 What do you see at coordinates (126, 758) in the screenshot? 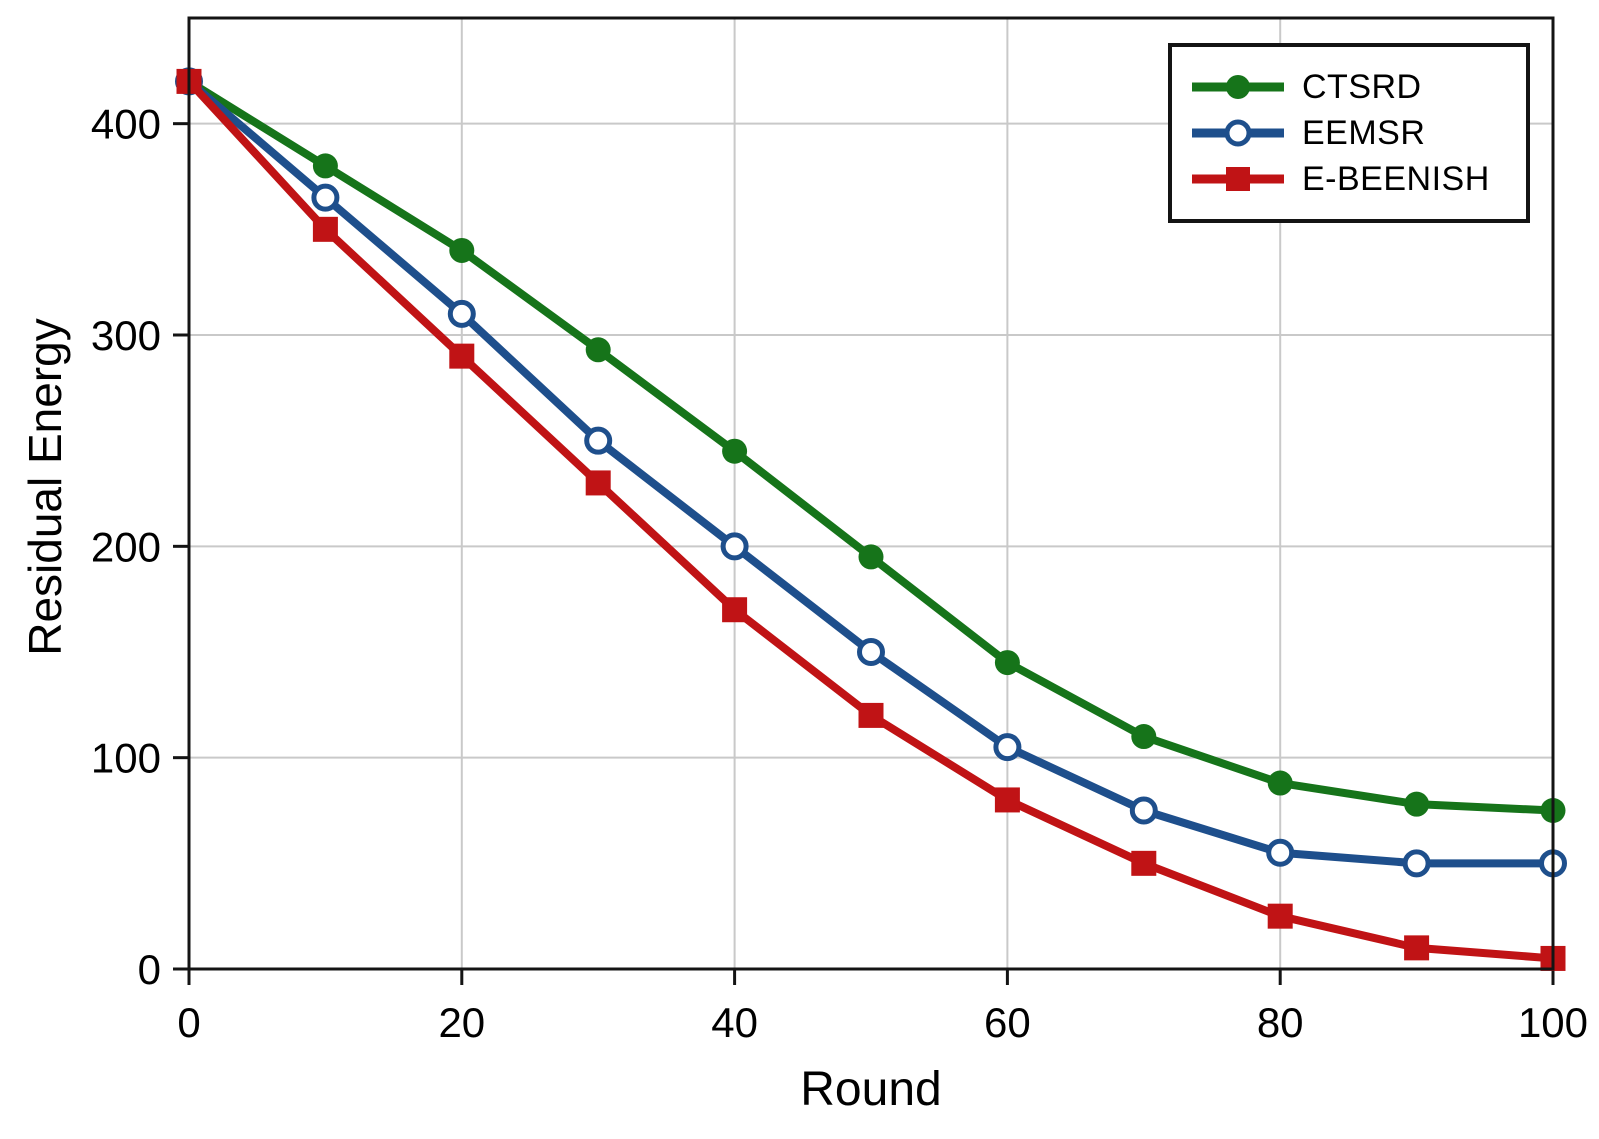
I see `y-tick-label: 100` at bounding box center [126, 758].